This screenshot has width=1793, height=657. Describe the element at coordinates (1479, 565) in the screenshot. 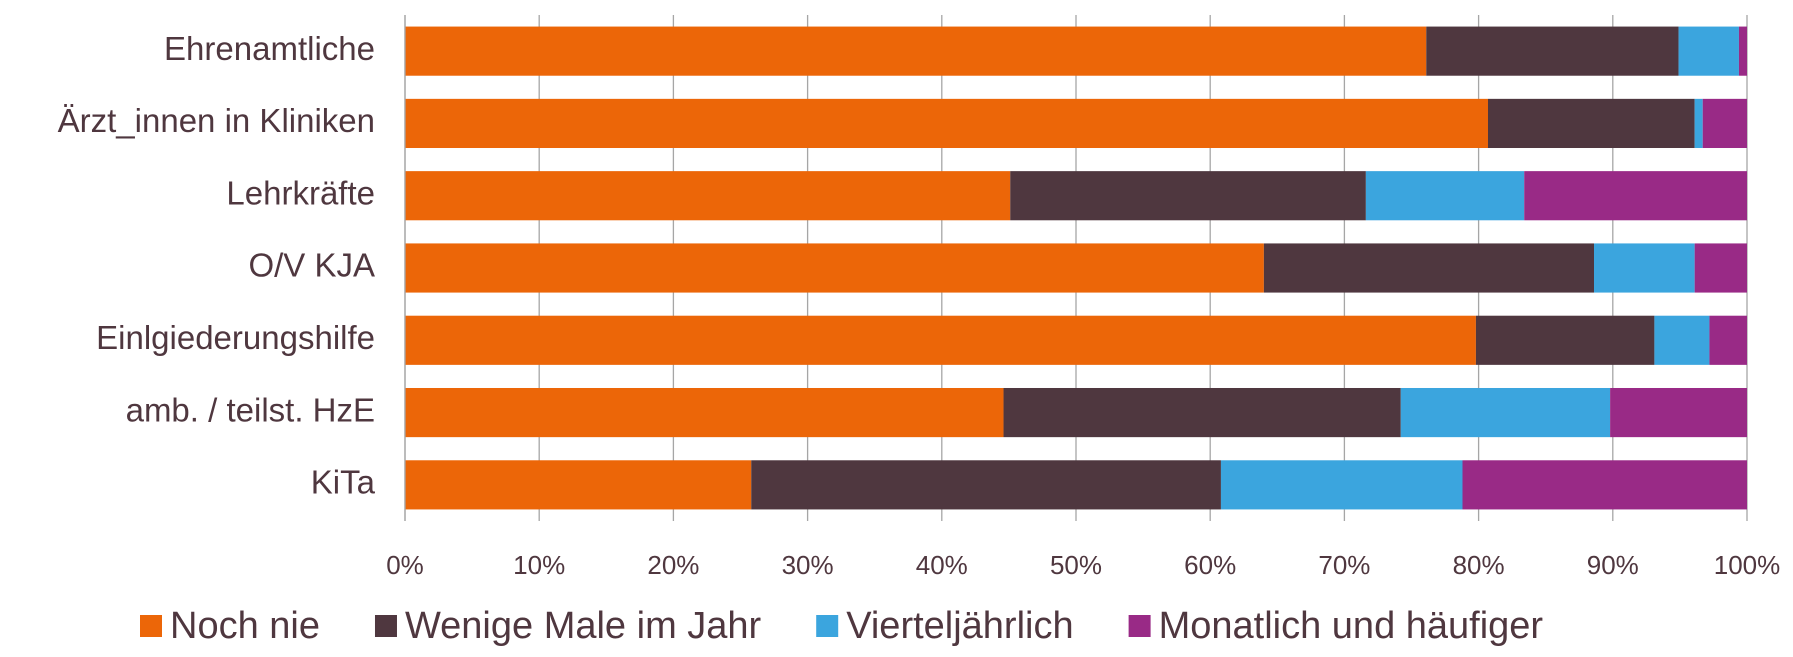

I see `x-tick-label: 80%` at that location.